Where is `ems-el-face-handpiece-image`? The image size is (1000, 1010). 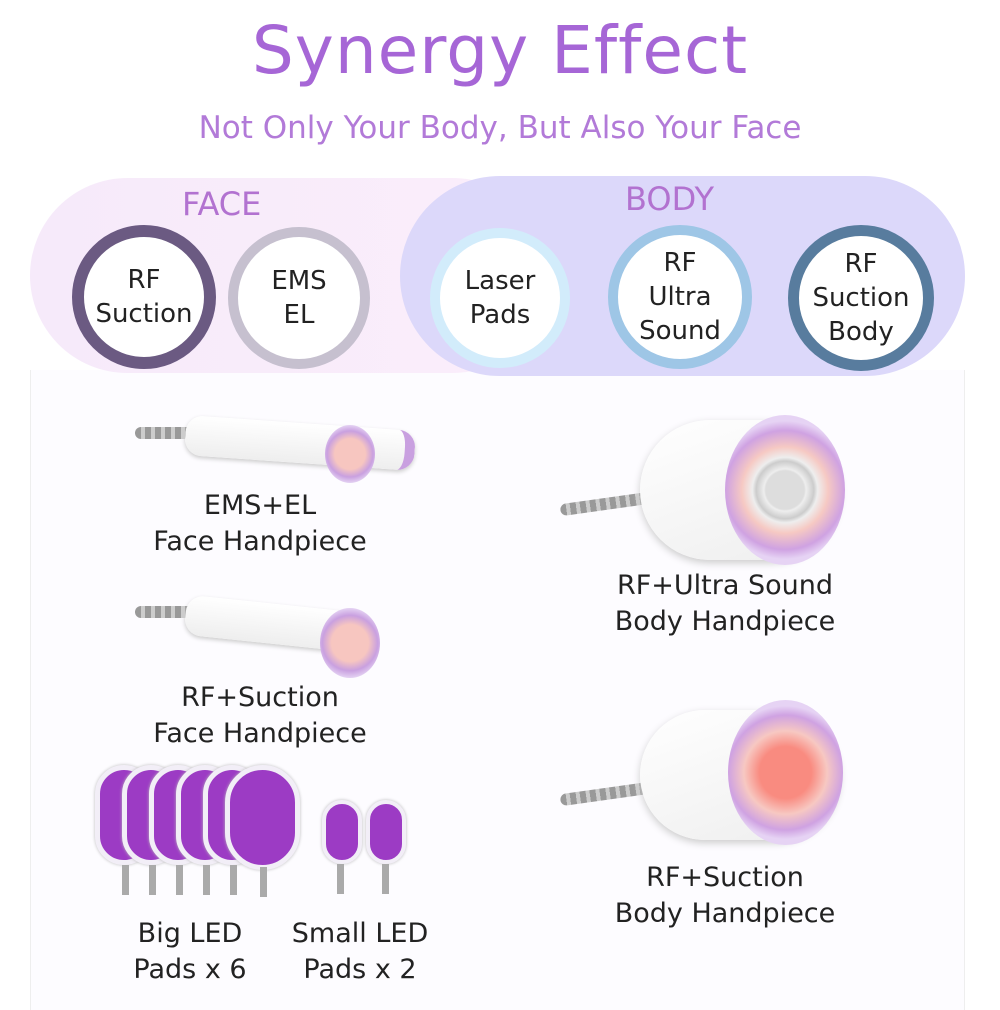 ems-el-face-handpiece-image is located at coordinates (276, 450).